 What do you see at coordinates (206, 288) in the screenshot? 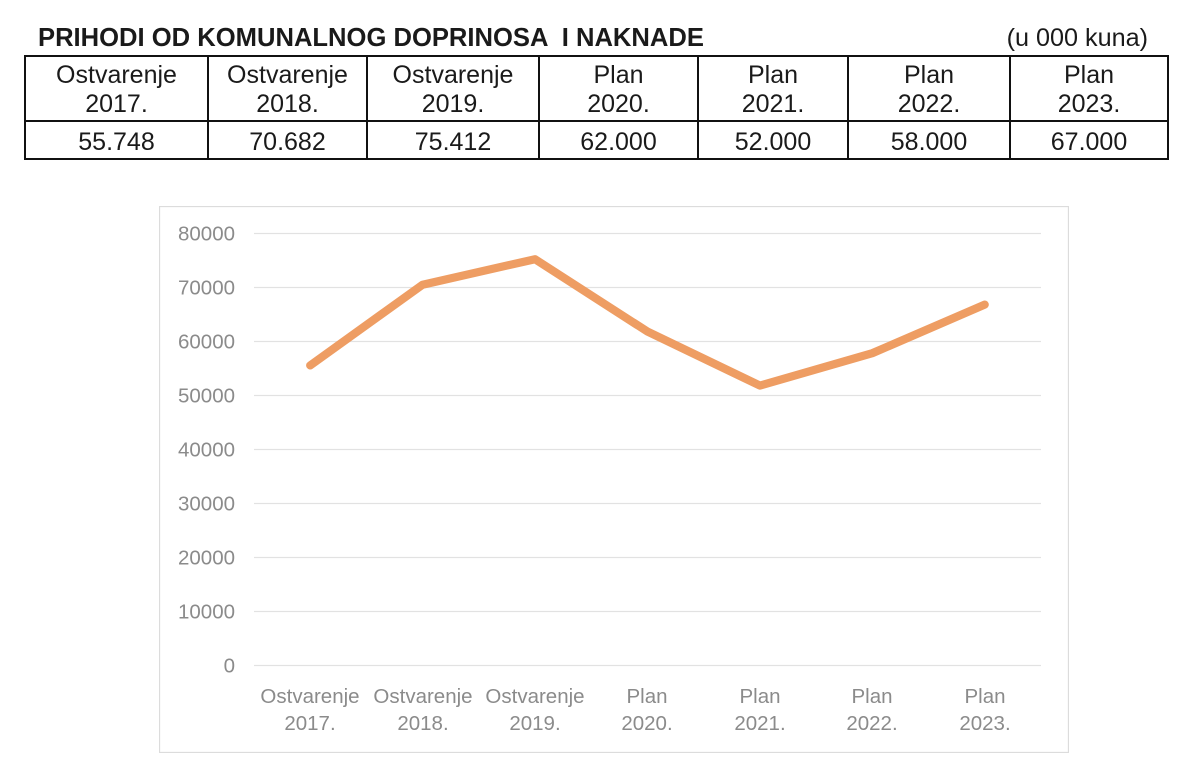
I see `svg-text: 70000` at bounding box center [206, 288].